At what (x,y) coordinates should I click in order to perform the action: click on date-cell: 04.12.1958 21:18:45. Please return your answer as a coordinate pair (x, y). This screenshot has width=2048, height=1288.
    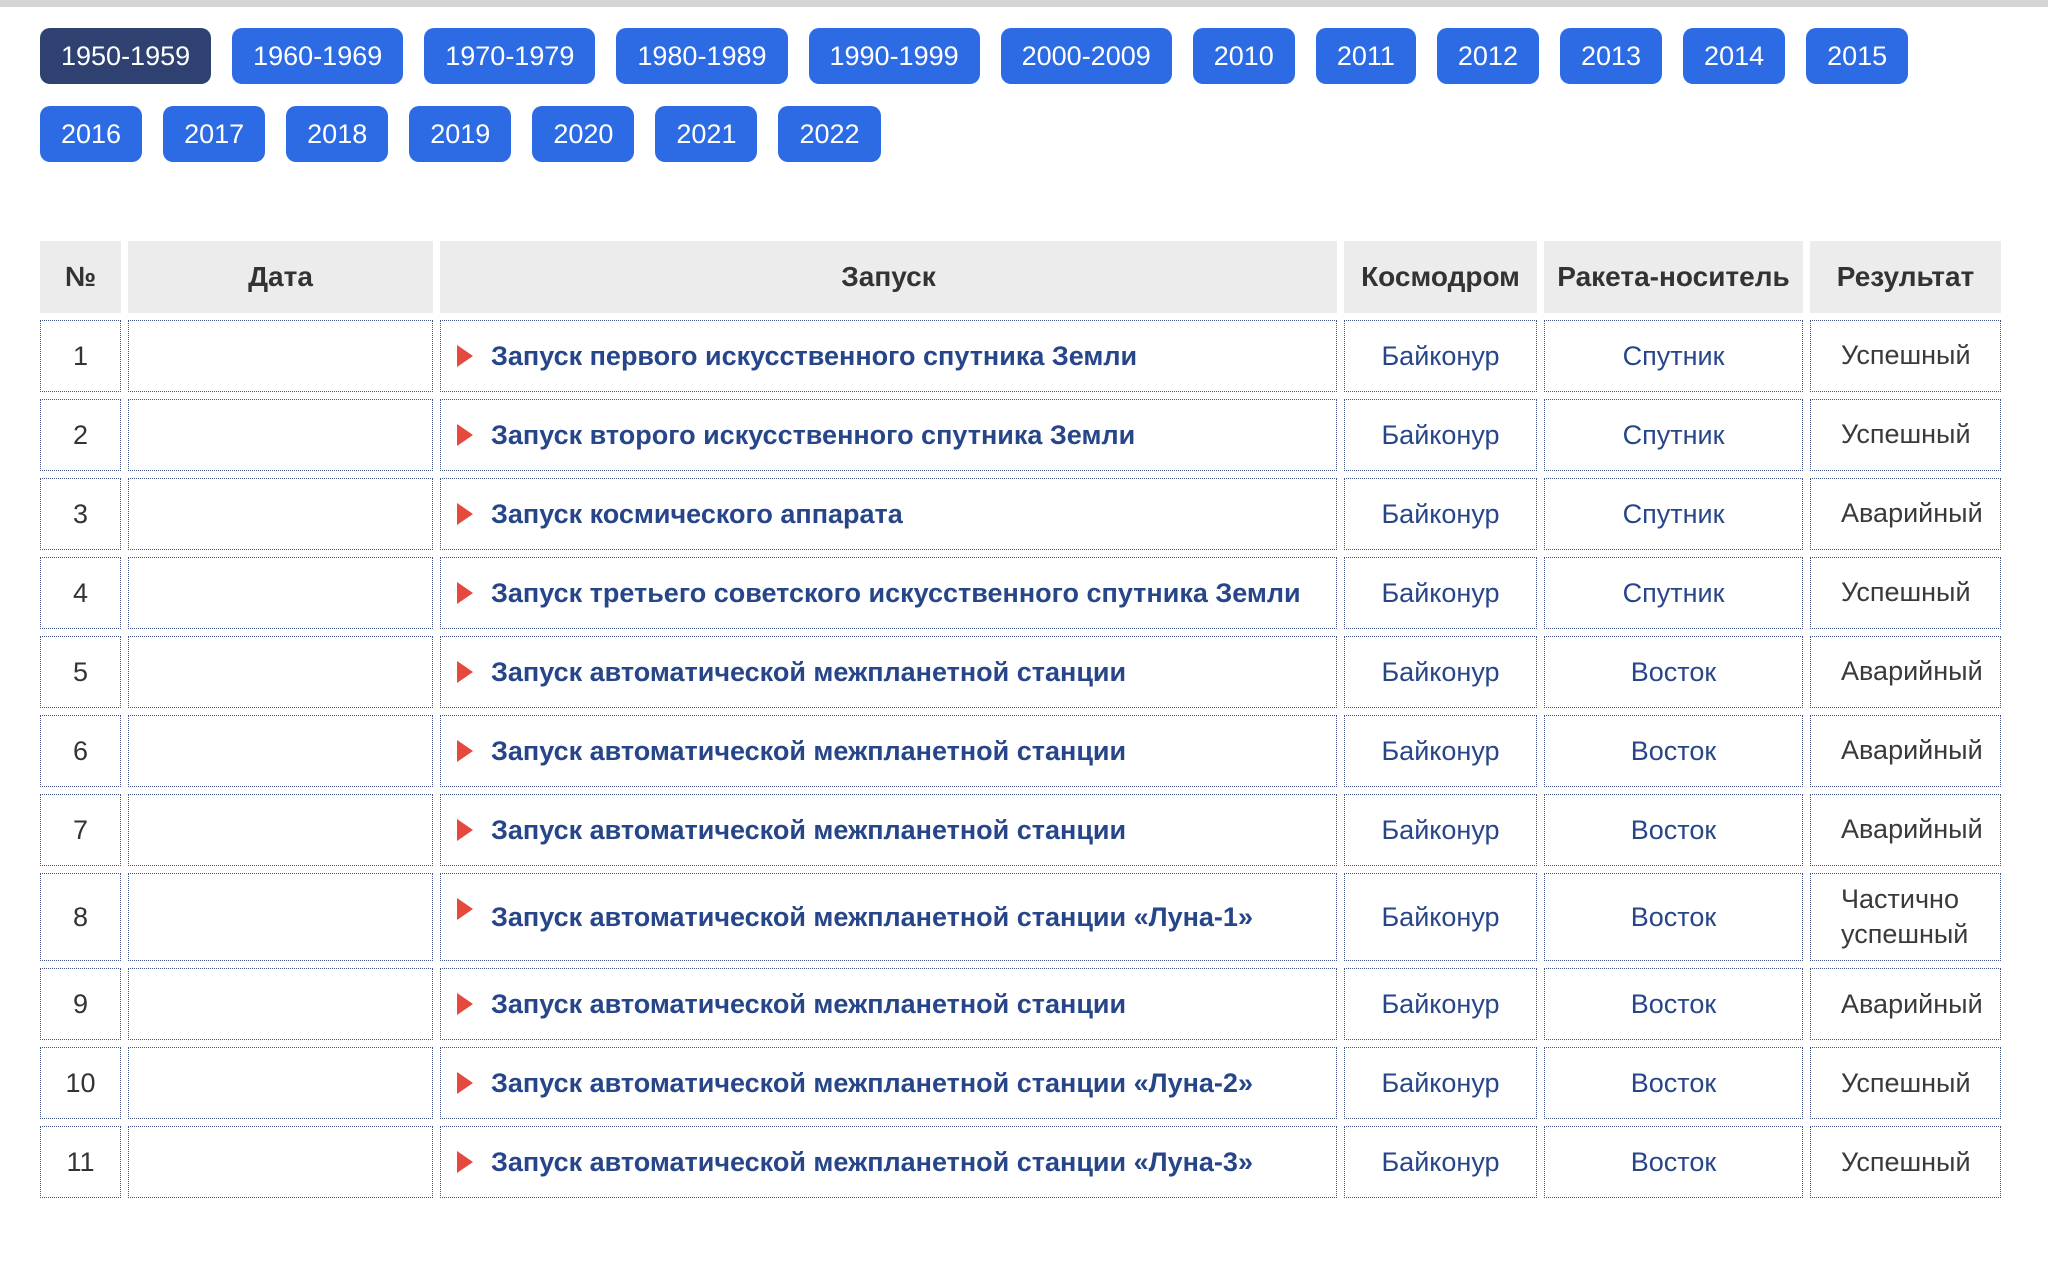
    Looking at the image, I should click on (280, 830).